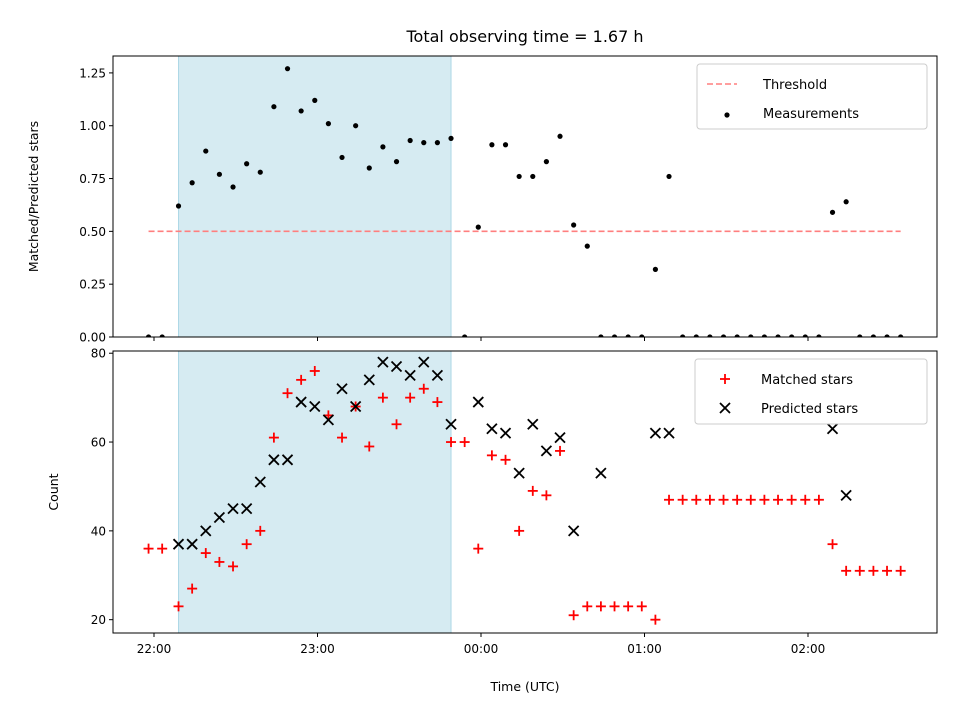 This screenshot has width=960, height=724. Describe the element at coordinates (725, 379) in the screenshot. I see `legend-matched-swatch` at that location.